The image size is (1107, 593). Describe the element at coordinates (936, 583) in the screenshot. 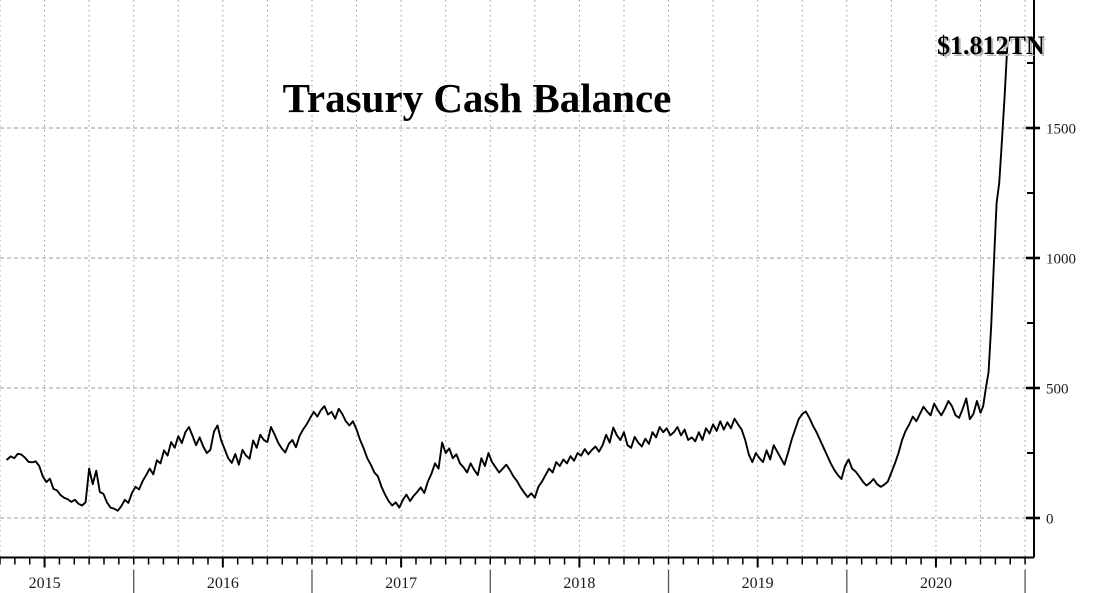

I see `x-tick-label: 2020` at that location.